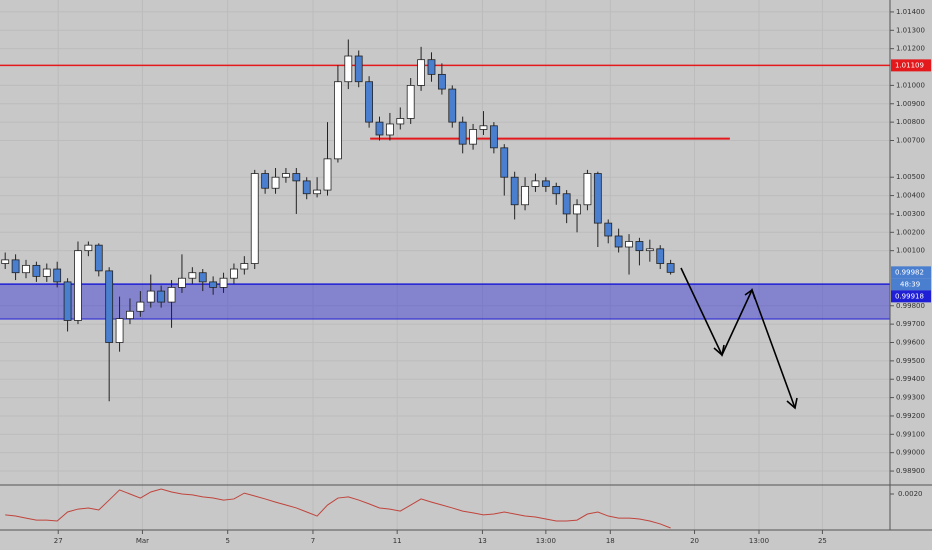 The width and height of the screenshot is (932, 550). What do you see at coordinates (910, 196) in the screenshot?
I see `y-tick-label: 1.00400` at bounding box center [910, 196].